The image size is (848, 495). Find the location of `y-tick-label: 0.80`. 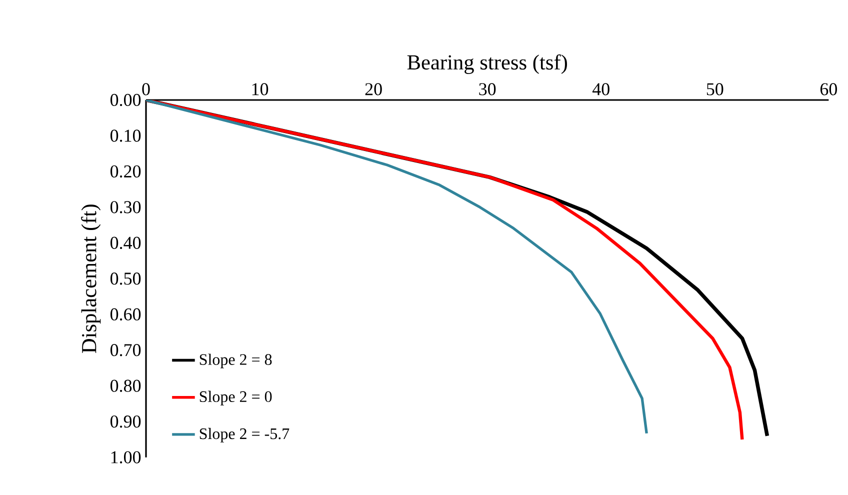

y-tick-label: 0.80 is located at coordinates (125, 386).